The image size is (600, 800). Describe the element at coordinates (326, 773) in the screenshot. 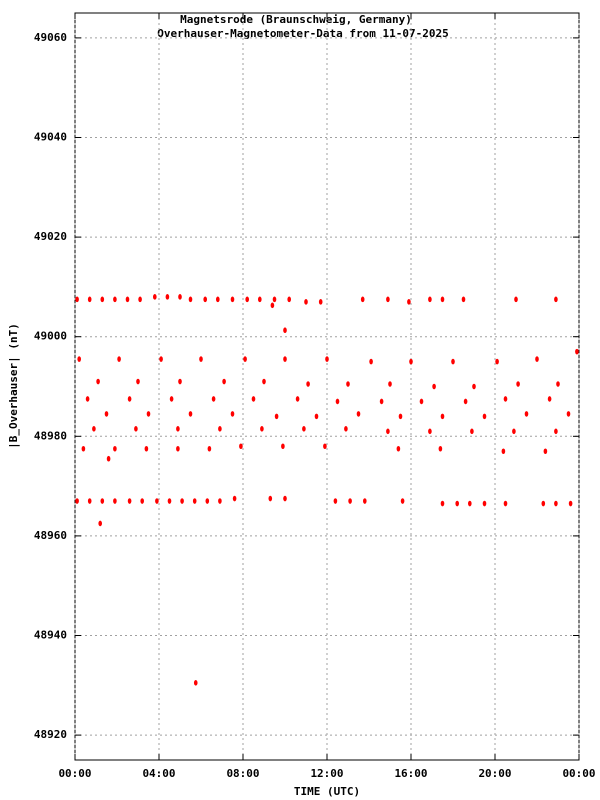

I see `x-tick-label: 12:00` at that location.